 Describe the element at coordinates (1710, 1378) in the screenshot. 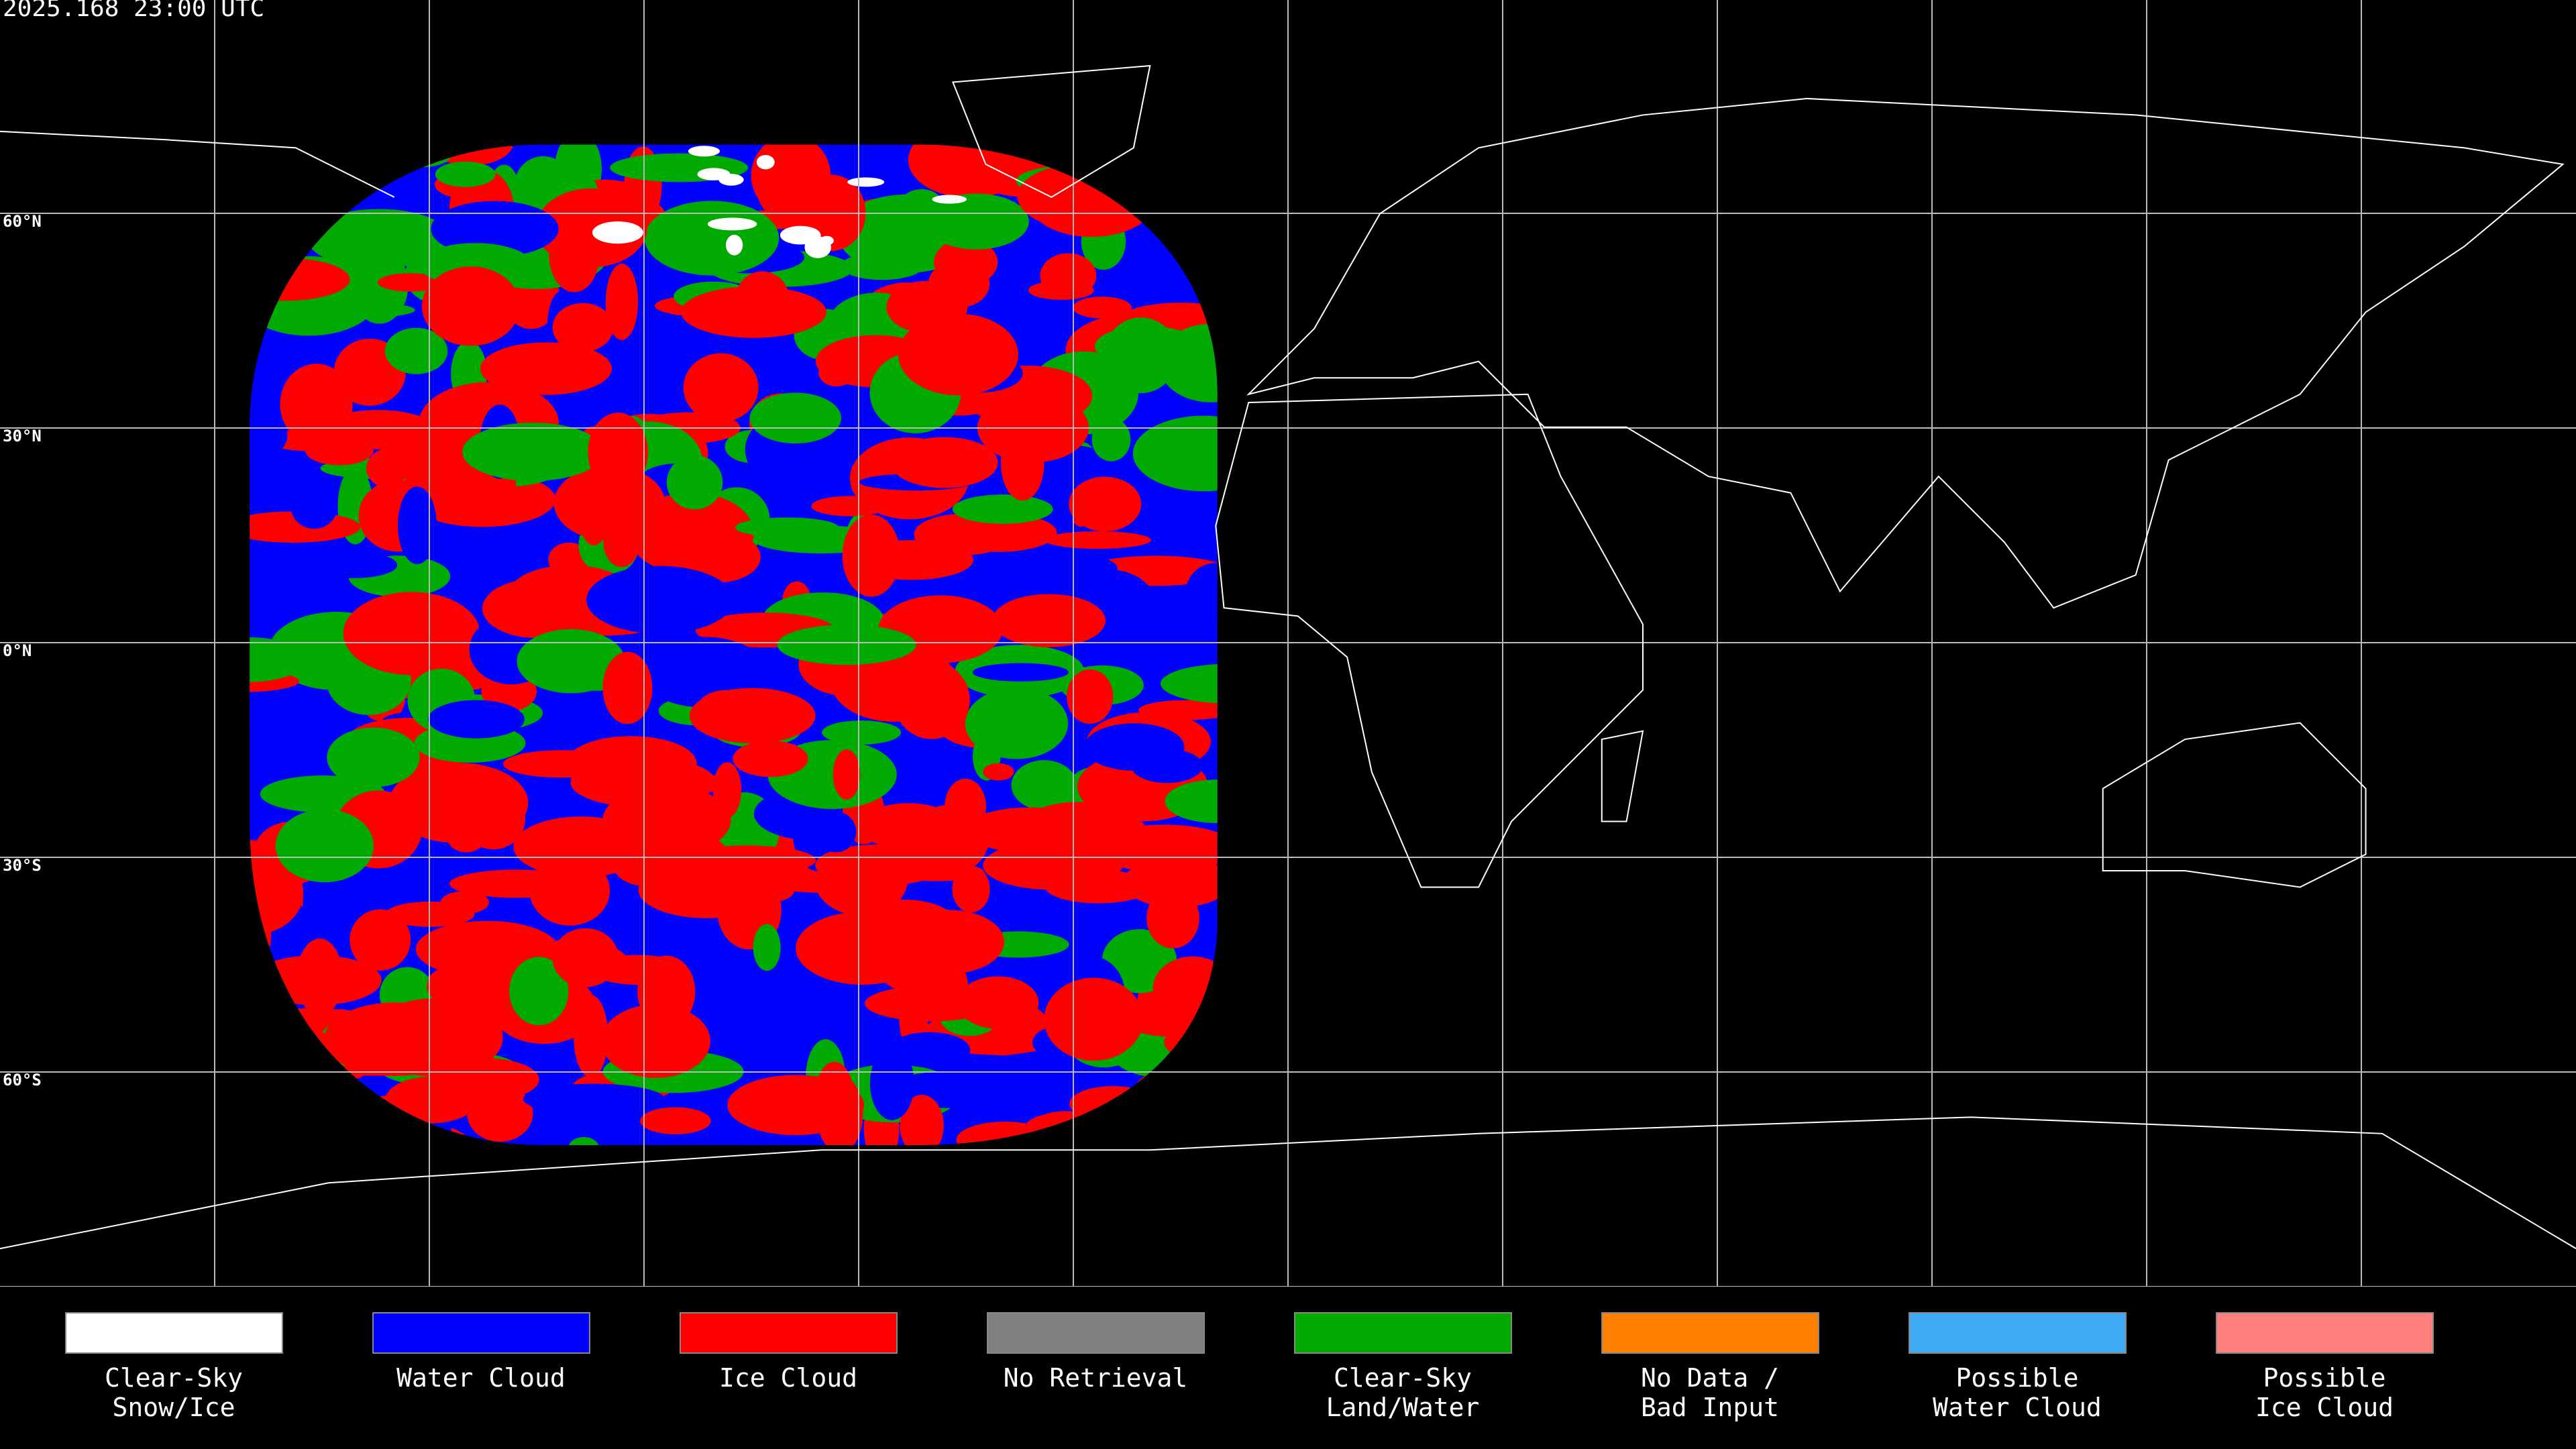

I see `legend-label: No Data /` at that location.